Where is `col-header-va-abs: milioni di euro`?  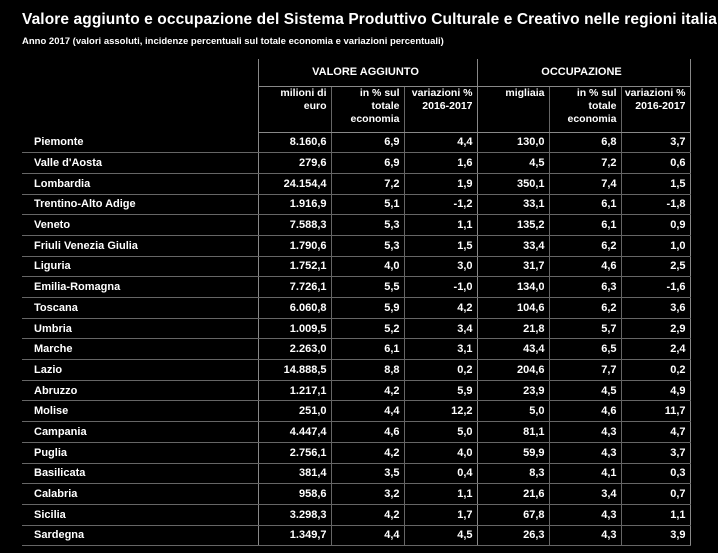 col-header-va-abs: milioni di euro is located at coordinates (294, 109).